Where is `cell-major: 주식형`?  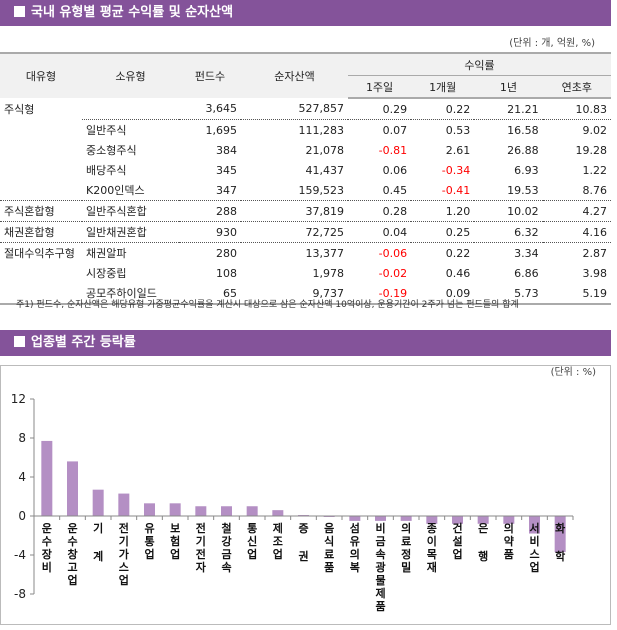 cell-major: 주식형 is located at coordinates (19, 109).